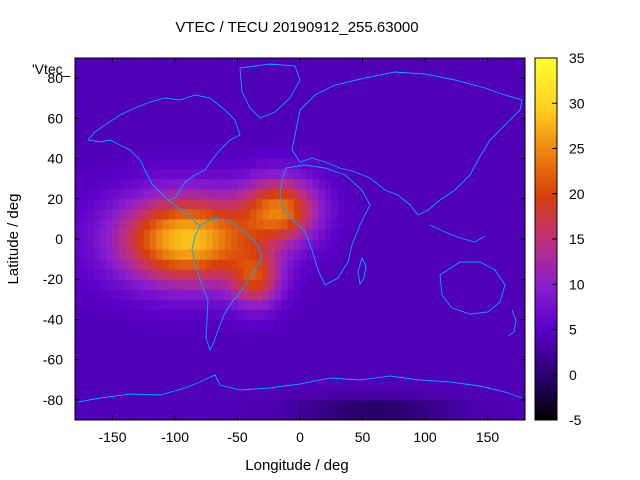  What do you see at coordinates (363, 437) in the screenshot?
I see `x-tick-label: 50` at bounding box center [363, 437].